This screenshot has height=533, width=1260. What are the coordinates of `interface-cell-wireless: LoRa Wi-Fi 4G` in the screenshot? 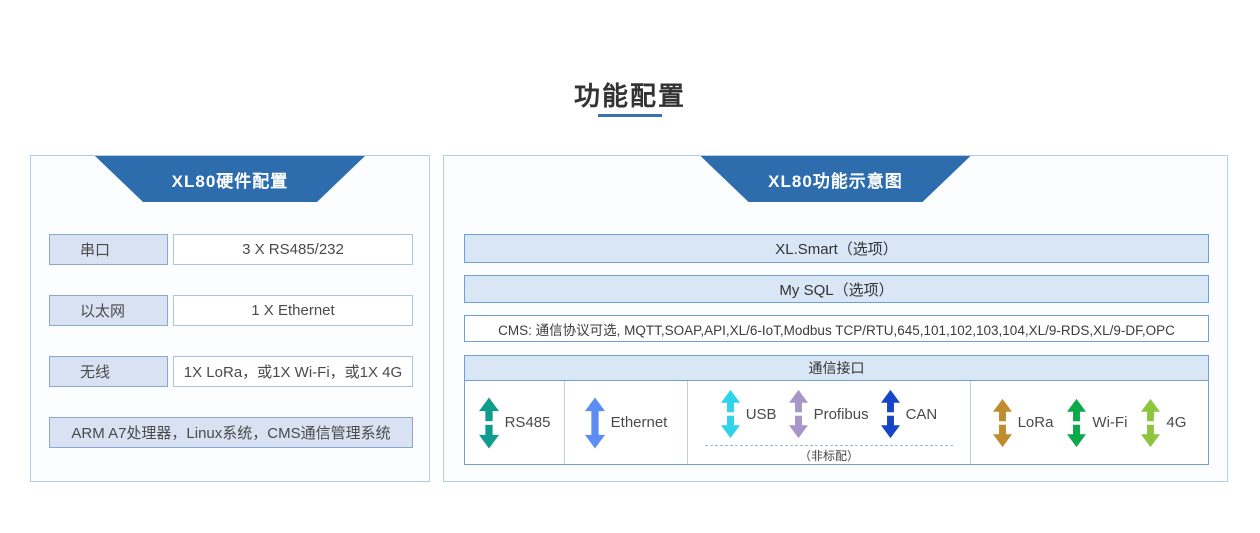 It's located at (1089, 422).